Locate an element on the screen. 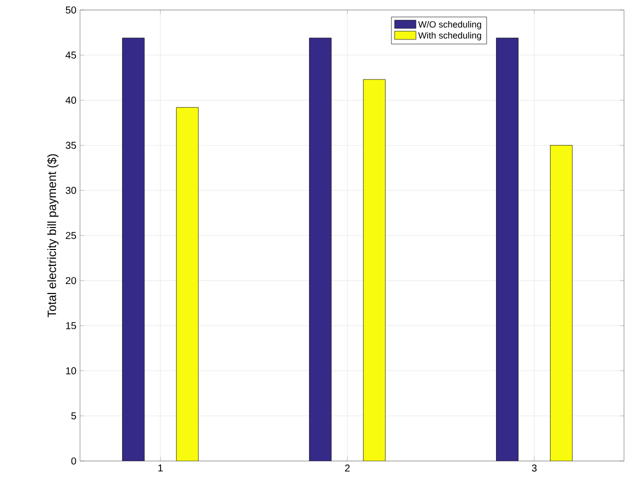 This screenshot has height=488, width=636. x-tick-label: 1 is located at coordinates (160, 468).